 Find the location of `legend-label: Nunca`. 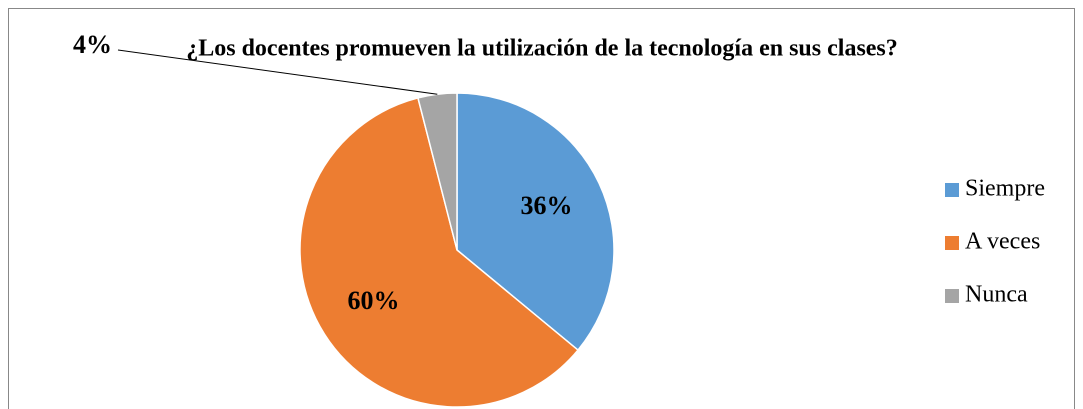

legend-label: Nunca is located at coordinates (996, 295).